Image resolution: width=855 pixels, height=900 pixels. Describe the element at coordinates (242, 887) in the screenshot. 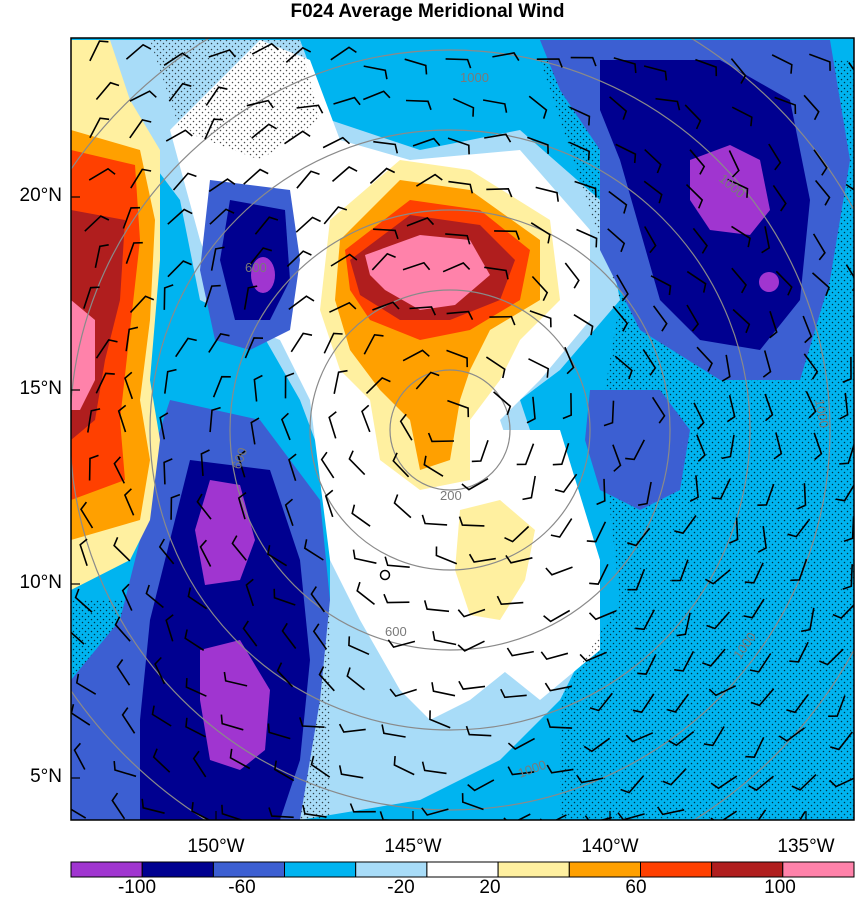

I see `colorbar-label: -60` at that location.